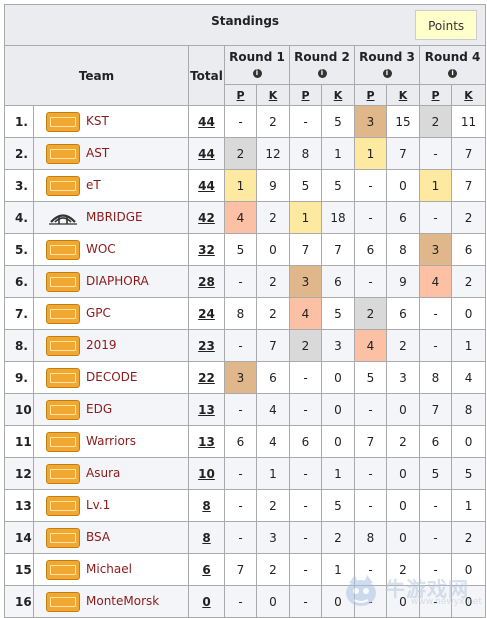  Describe the element at coordinates (206, 377) in the screenshot. I see `total-value: 22` at that location.